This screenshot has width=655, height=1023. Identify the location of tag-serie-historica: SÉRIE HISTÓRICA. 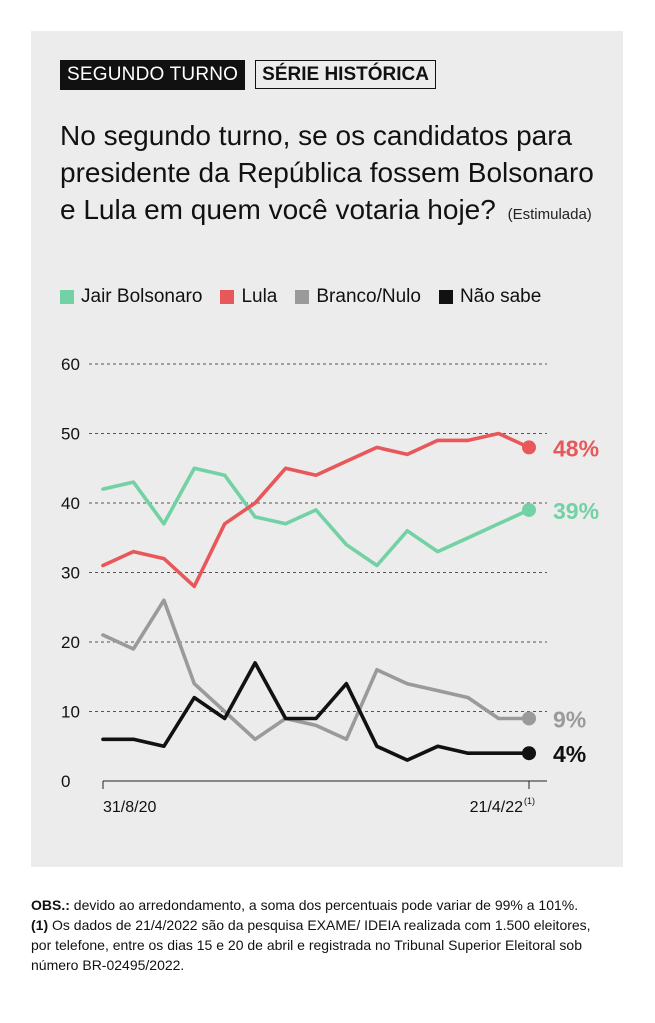
(345, 74).